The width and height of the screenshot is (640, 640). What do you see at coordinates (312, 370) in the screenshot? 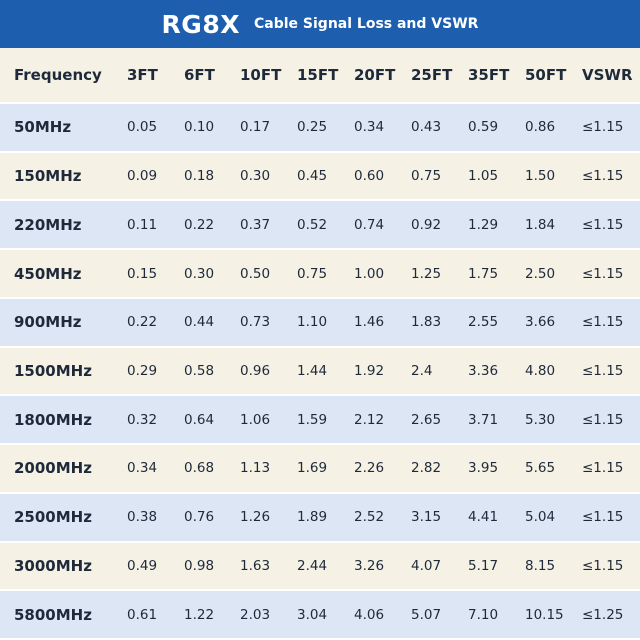
I see `table-cell: 1.44` at bounding box center [312, 370].